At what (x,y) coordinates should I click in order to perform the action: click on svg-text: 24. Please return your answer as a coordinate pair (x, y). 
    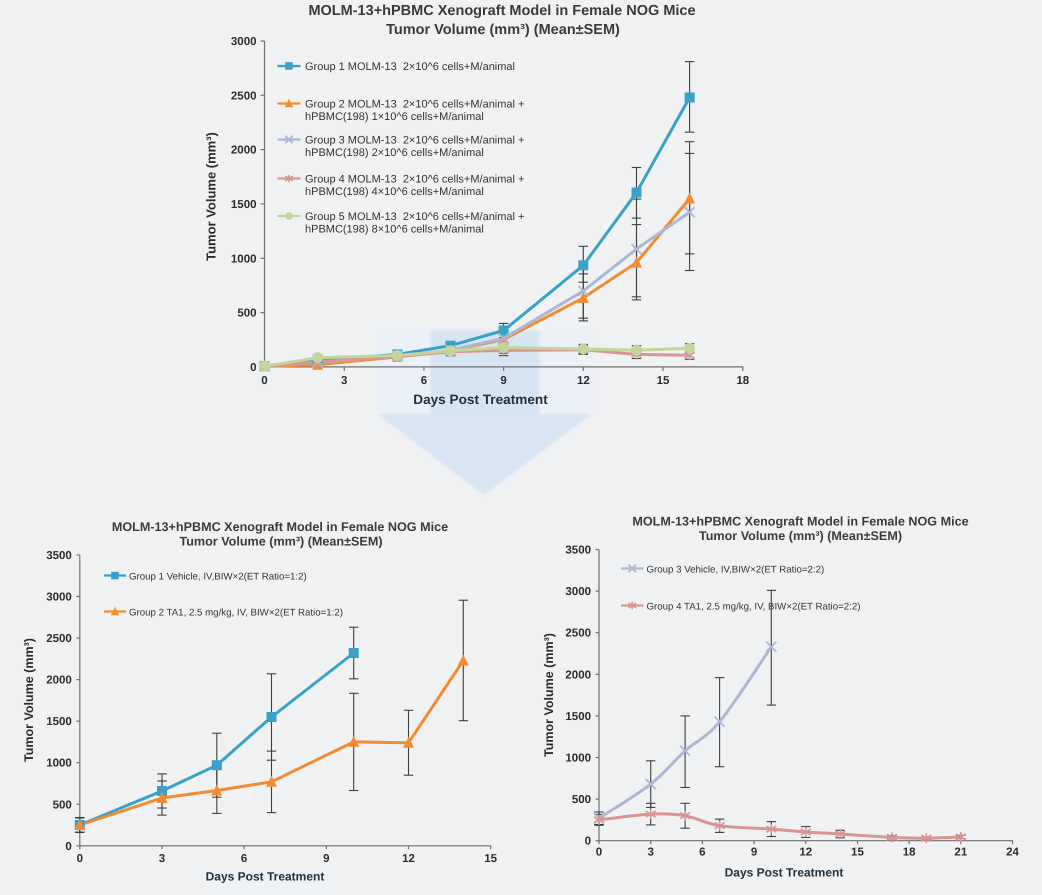
    Looking at the image, I should click on (1012, 853).